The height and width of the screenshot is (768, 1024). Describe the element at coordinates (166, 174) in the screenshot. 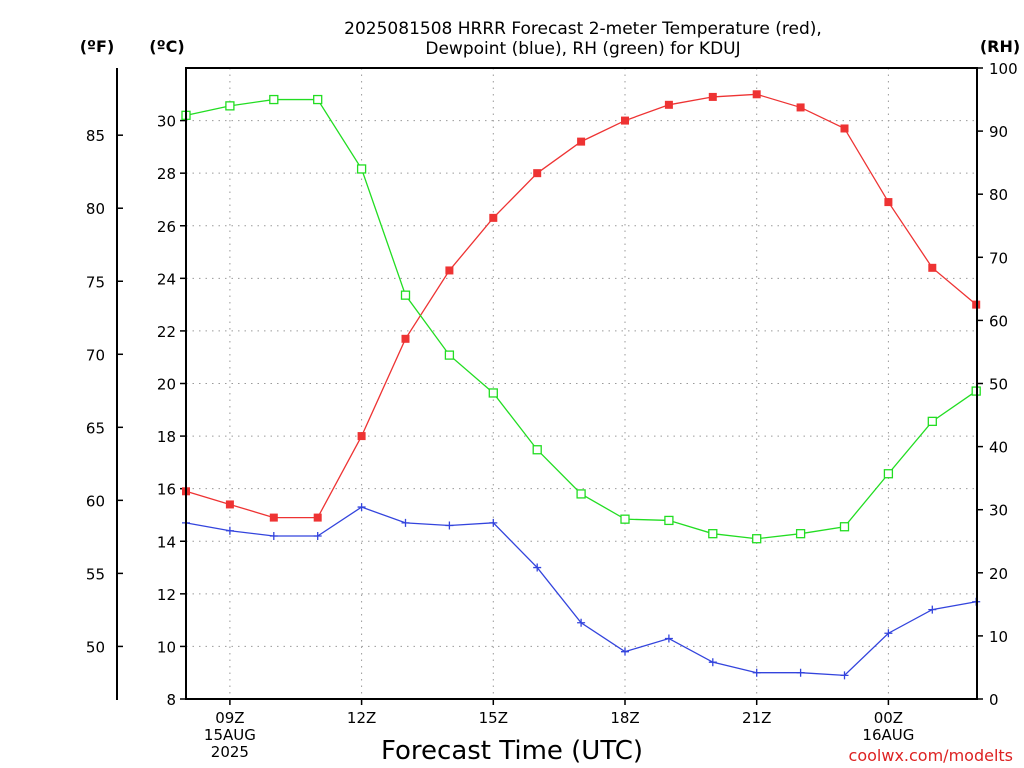

I see `celsius-tick-label: 28` at that location.